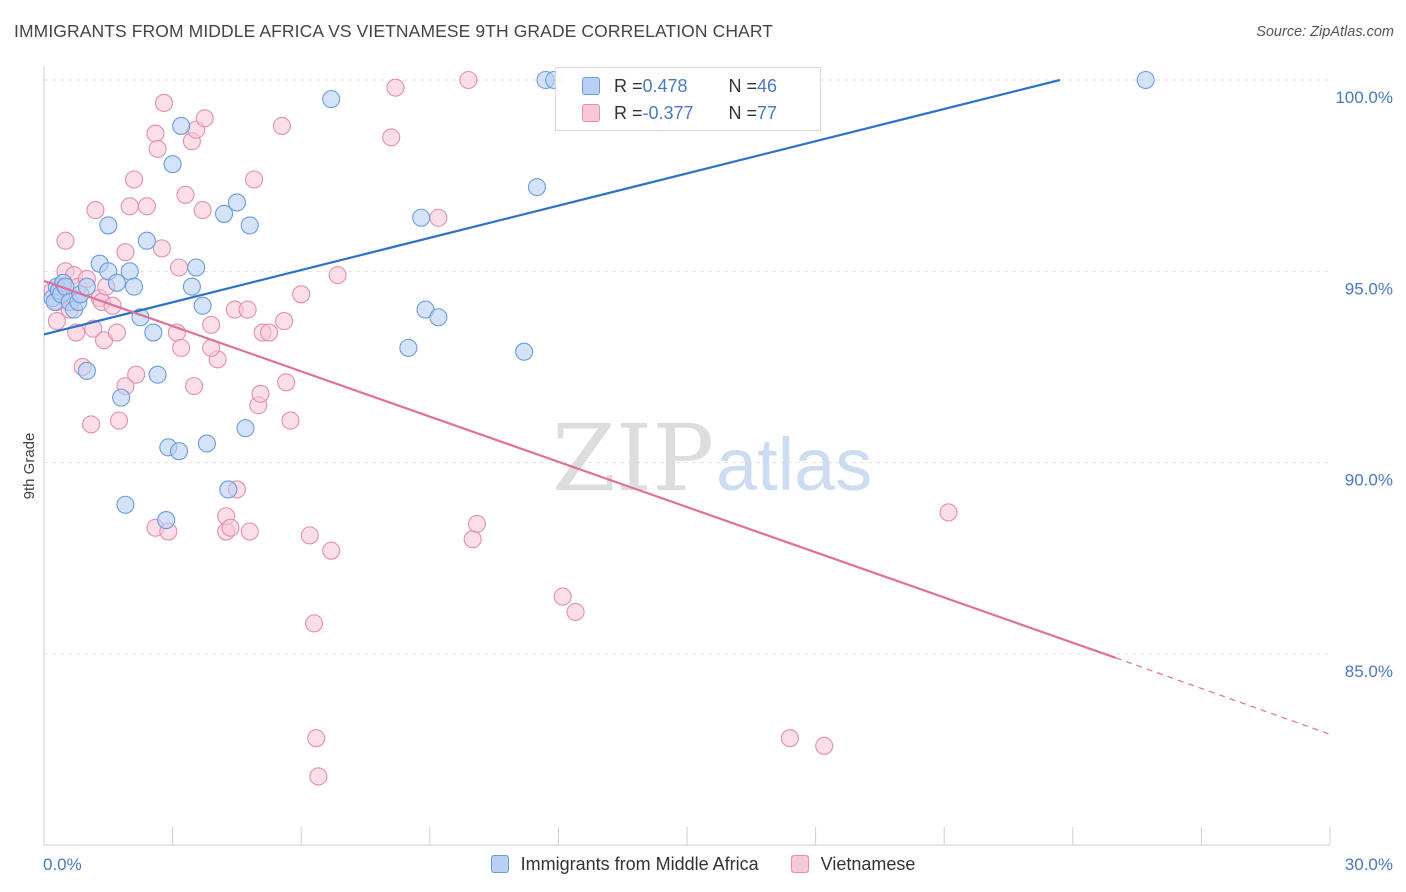 The height and width of the screenshot is (892, 1406). What do you see at coordinates (767, 112) in the screenshot?
I see `n-value: 77` at bounding box center [767, 112].